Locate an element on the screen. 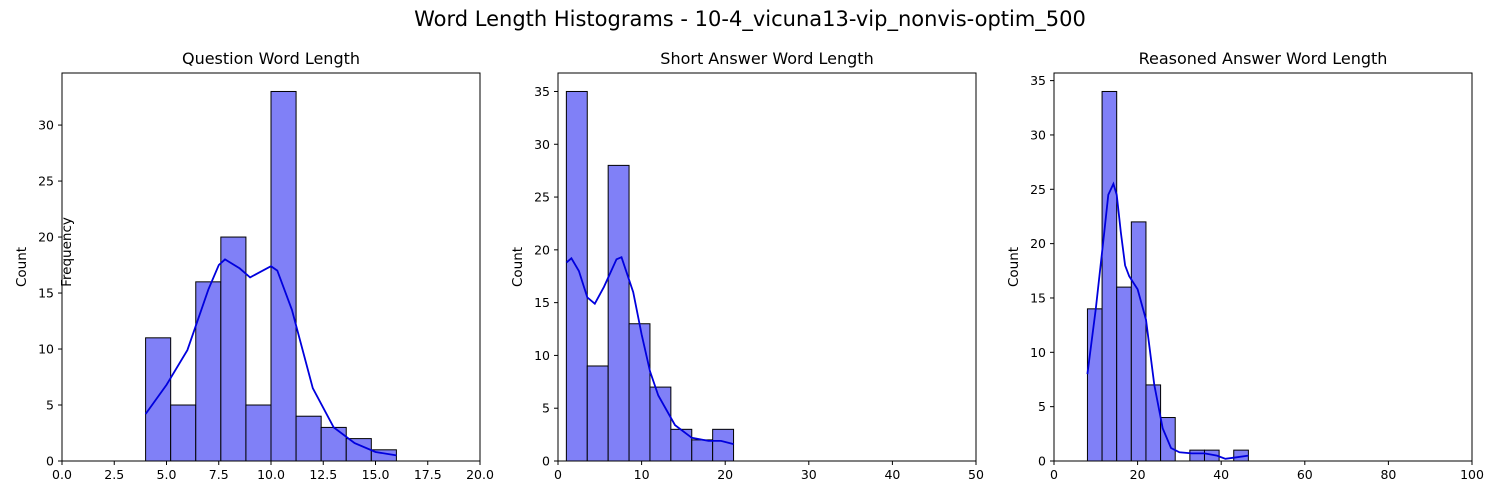 This screenshot has width=1500, height=500. x-tick-label: 0.0 is located at coordinates (62, 474).